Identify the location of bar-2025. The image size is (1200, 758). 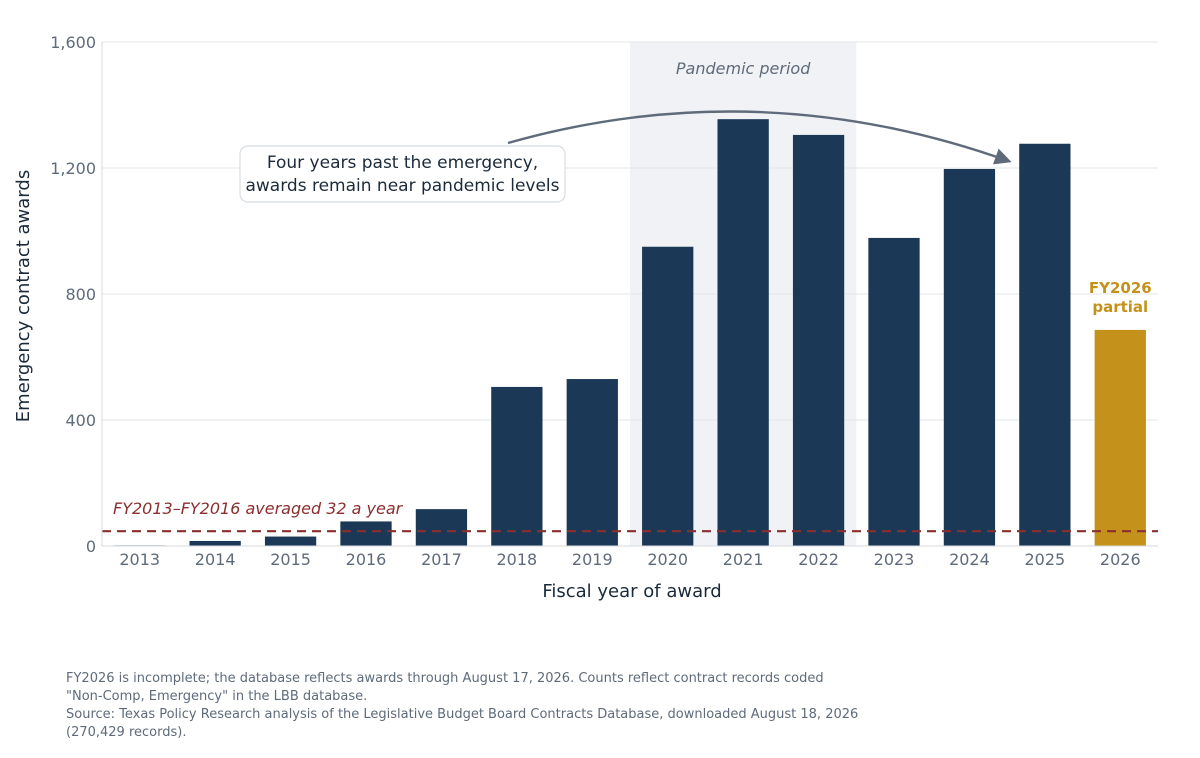
(1045, 344).